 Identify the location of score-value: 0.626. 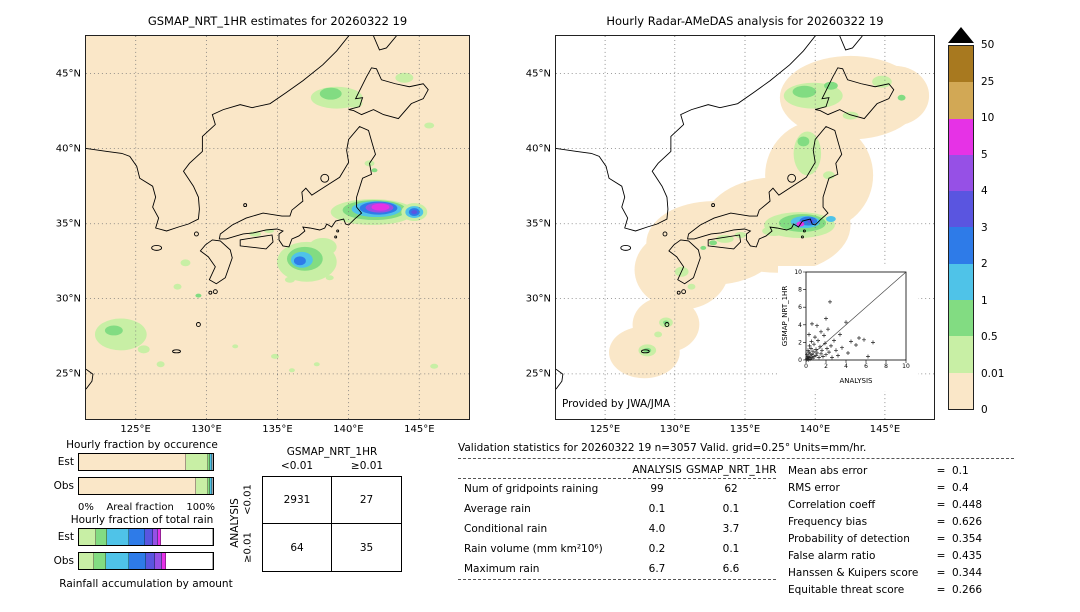
(967, 521).